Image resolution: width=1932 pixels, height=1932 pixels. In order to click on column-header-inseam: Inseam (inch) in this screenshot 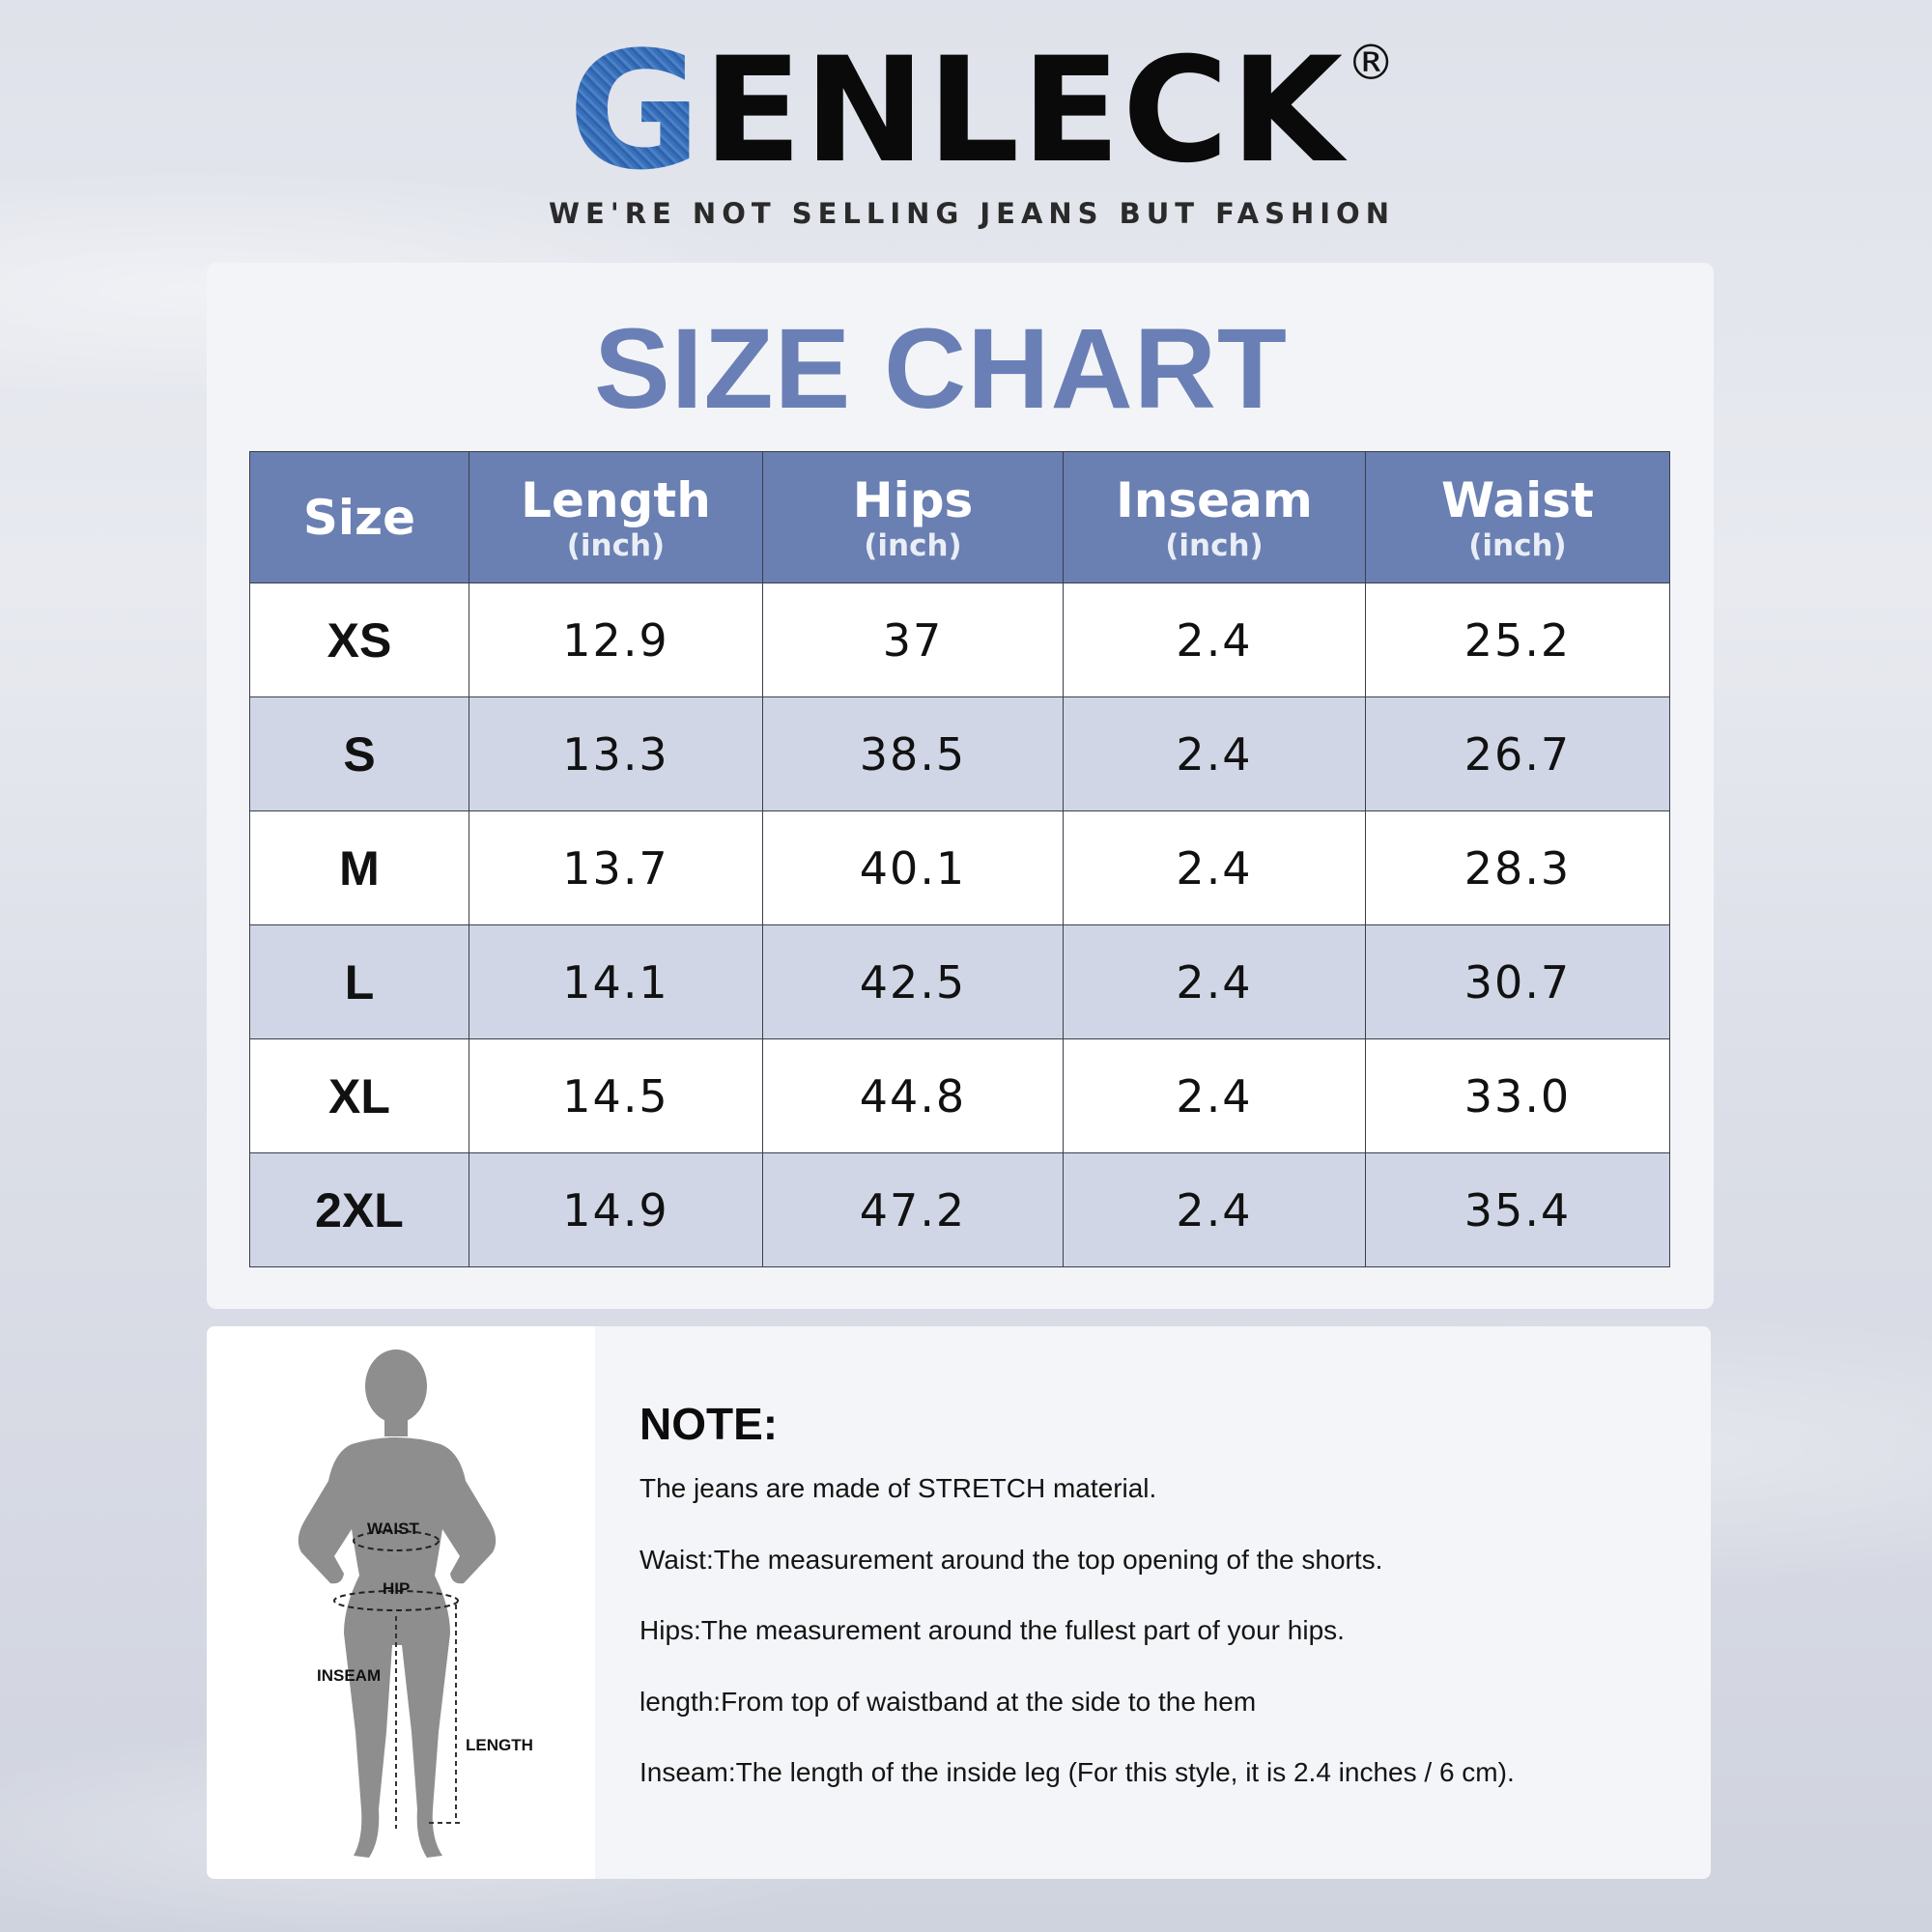, I will do `click(1214, 517)`.